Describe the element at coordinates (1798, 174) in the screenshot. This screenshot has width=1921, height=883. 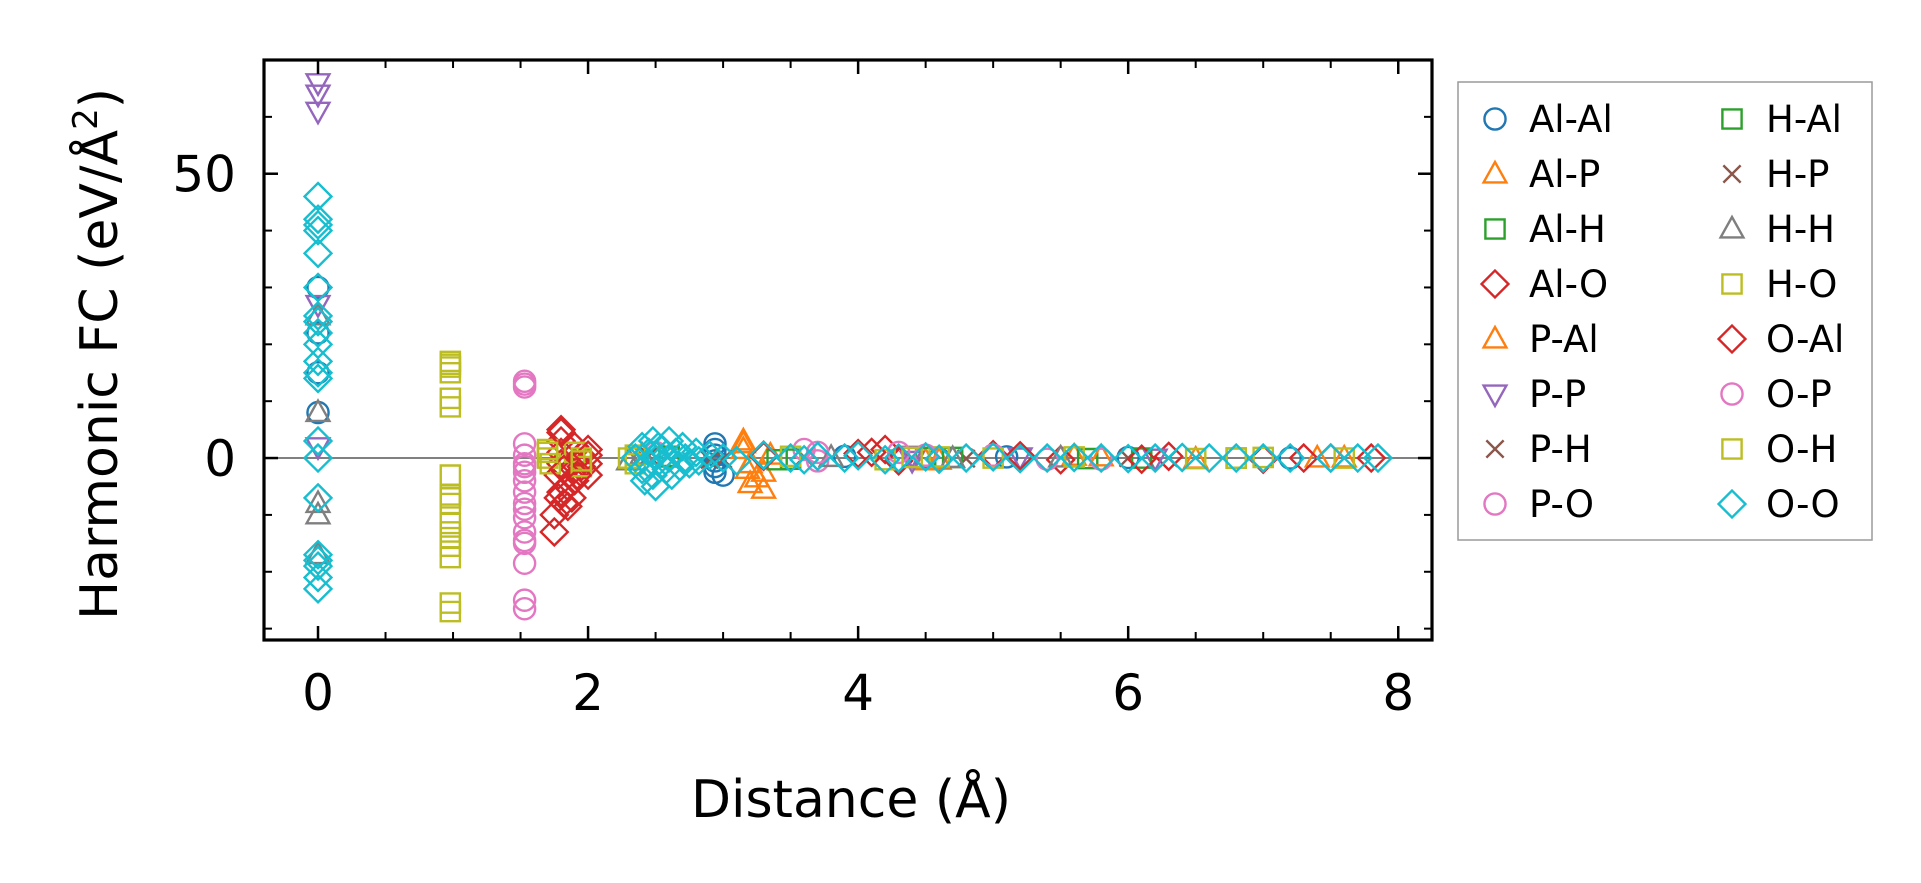
I see `legend-label: H-P` at that location.